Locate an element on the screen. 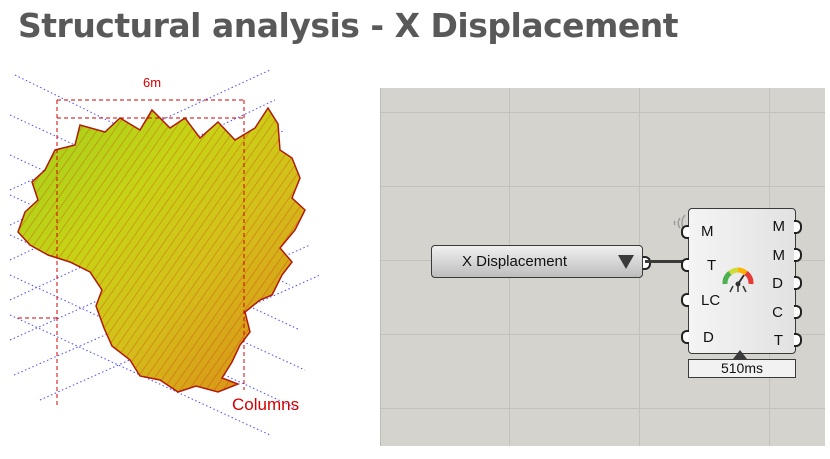  input-port-load-case: LC is located at coordinates (711, 300).